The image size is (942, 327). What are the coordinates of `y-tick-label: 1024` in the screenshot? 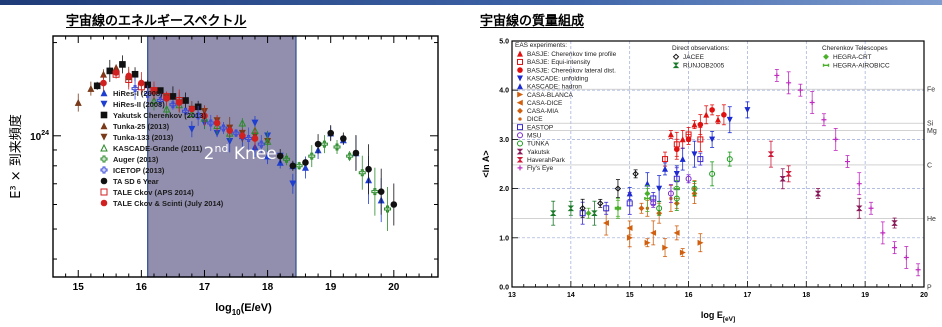 It's located at (39, 136).